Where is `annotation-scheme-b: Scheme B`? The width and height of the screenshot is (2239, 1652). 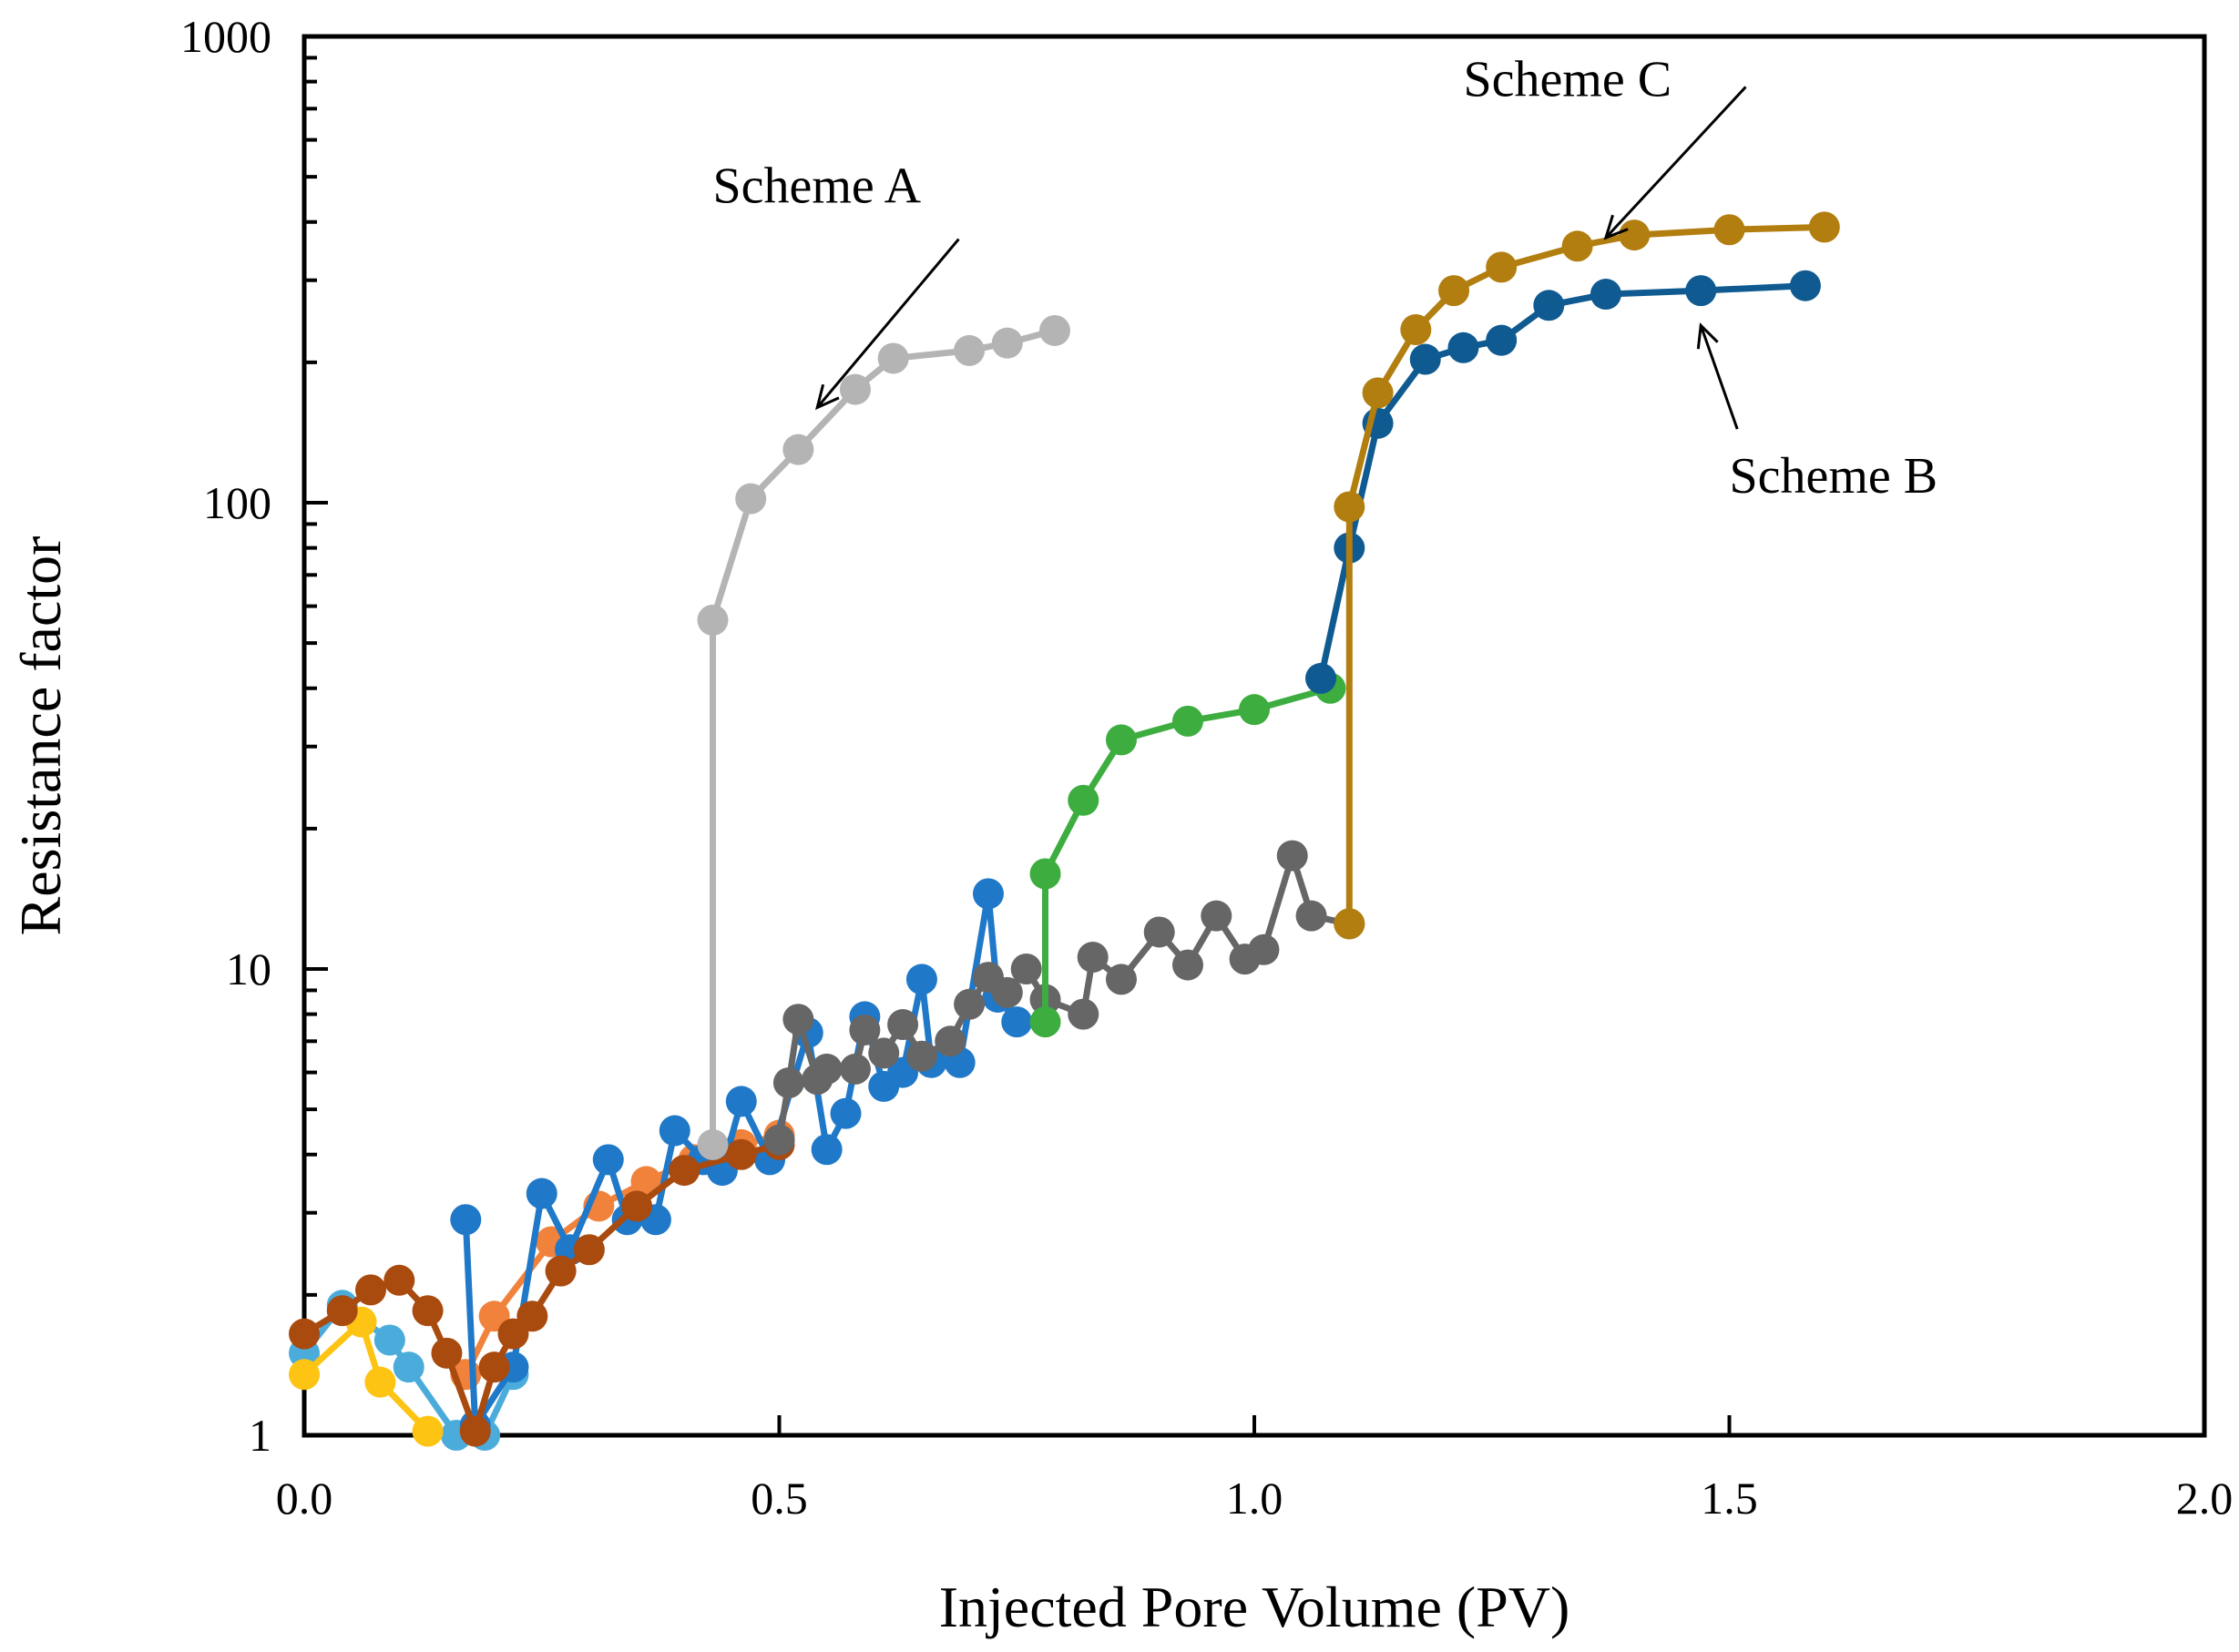 annotation-scheme-b: Scheme B is located at coordinates (1817, 413).